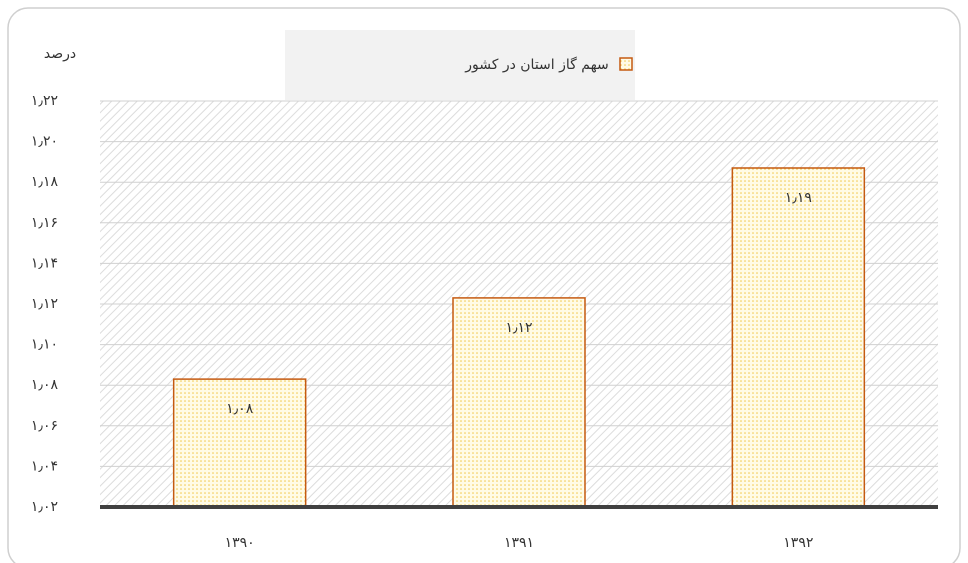 This screenshot has width=968, height=563. What do you see at coordinates (45, 385) in the screenshot?
I see `y-tick-label: ۱٫۰۸` at bounding box center [45, 385].